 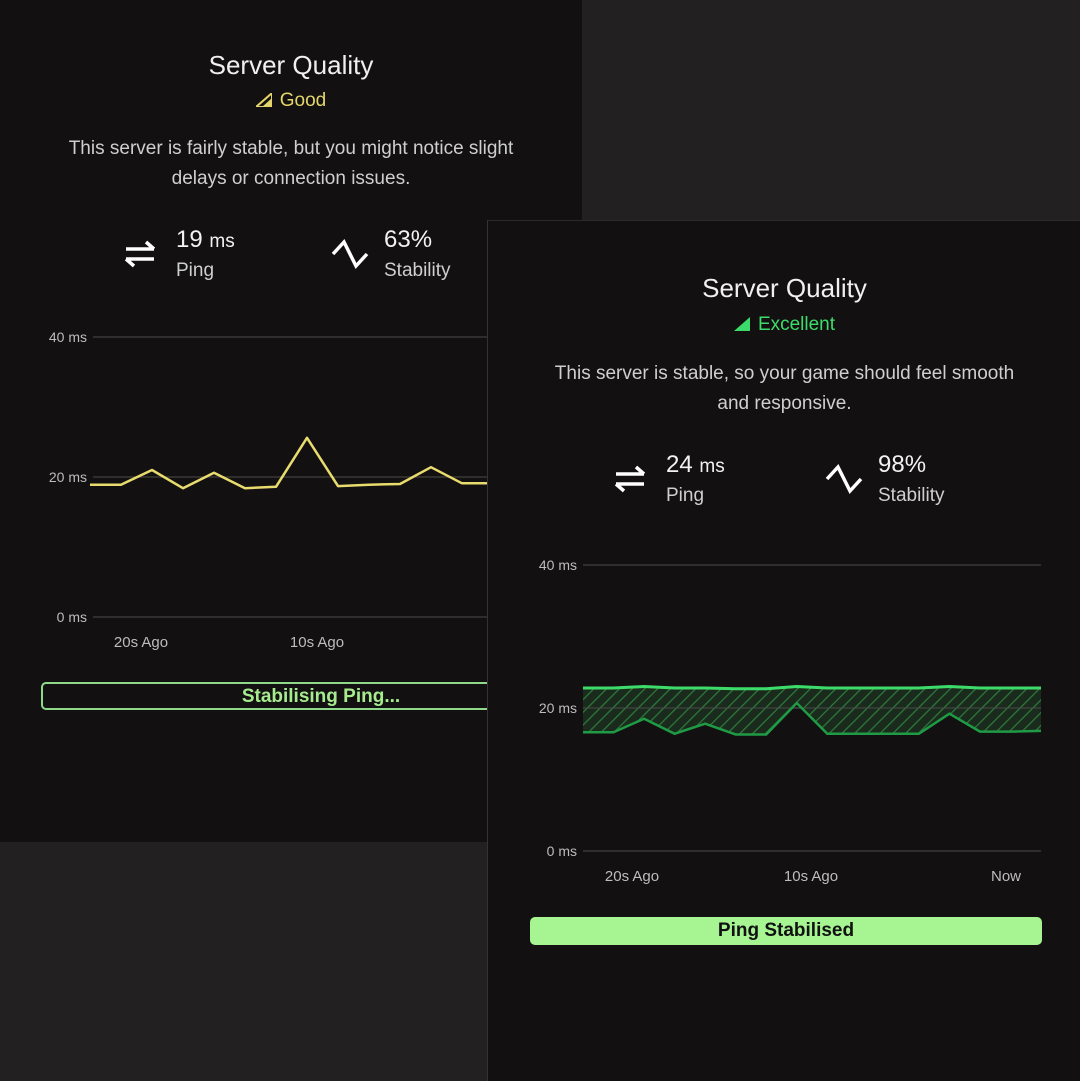 I want to click on ping-stabilised-button: Ping Stabilised, so click(x=786, y=931).